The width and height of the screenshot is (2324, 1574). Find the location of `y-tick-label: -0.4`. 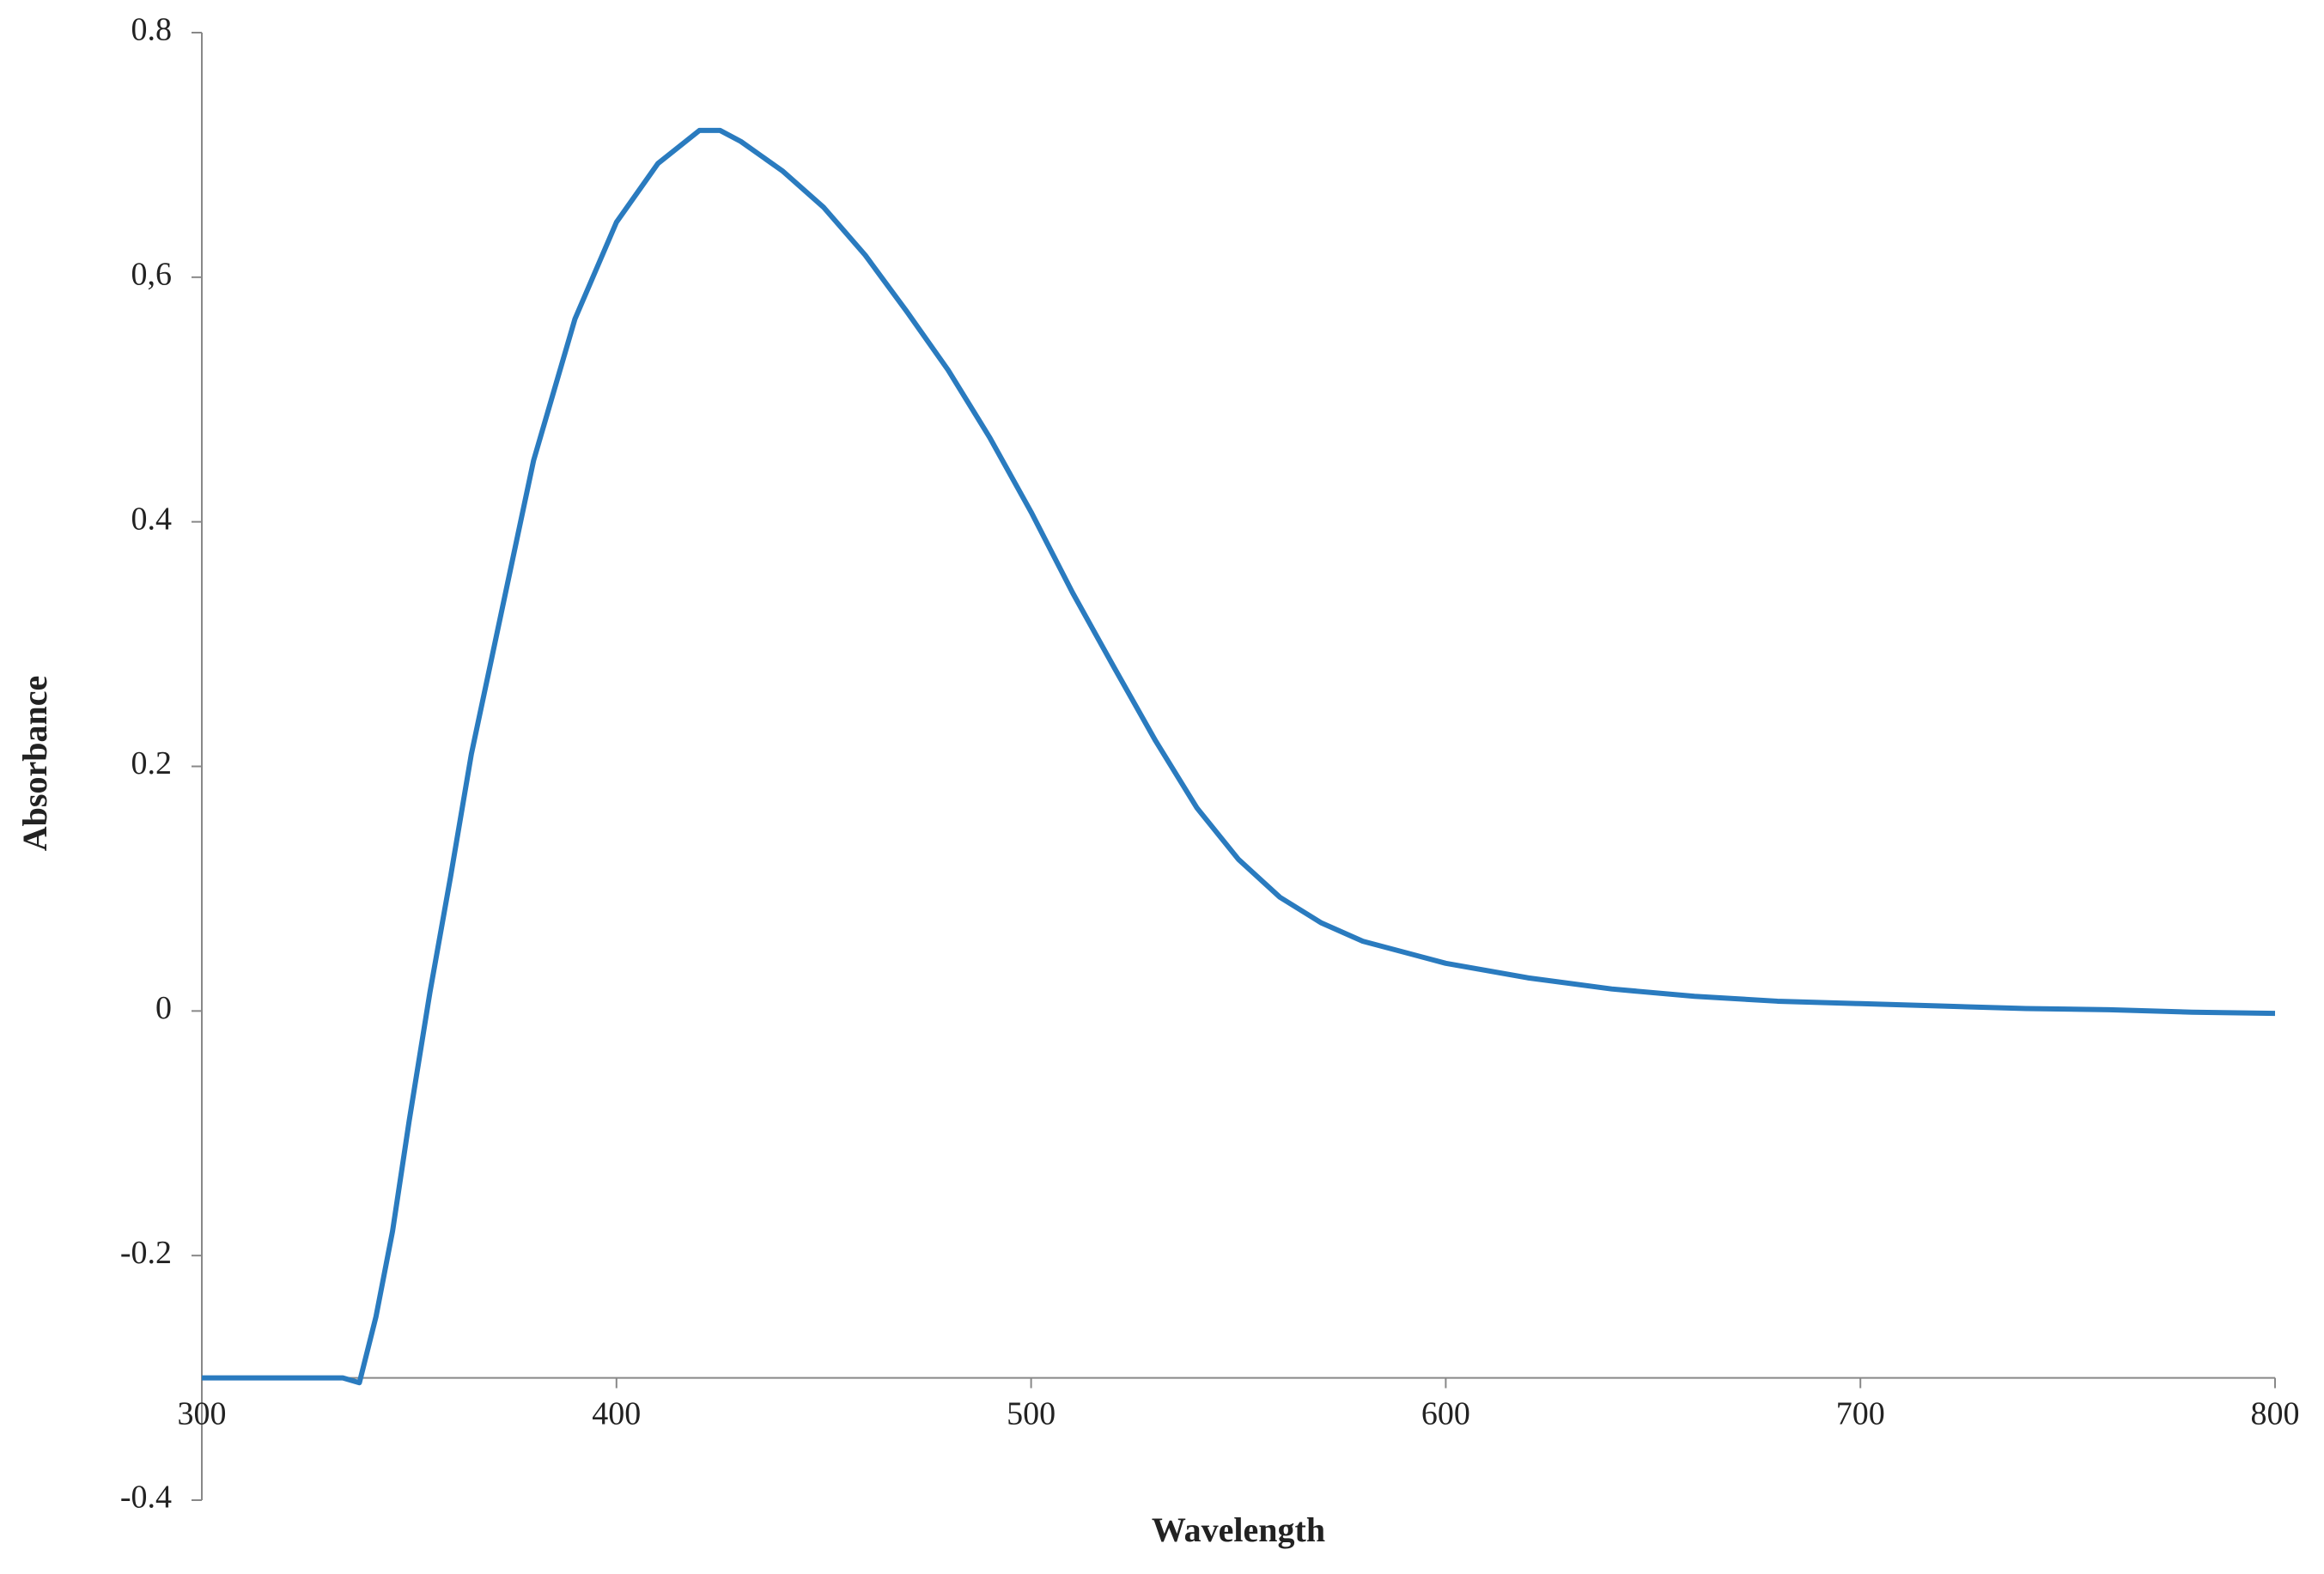

y-tick-label: -0.4 is located at coordinates (146, 1498).